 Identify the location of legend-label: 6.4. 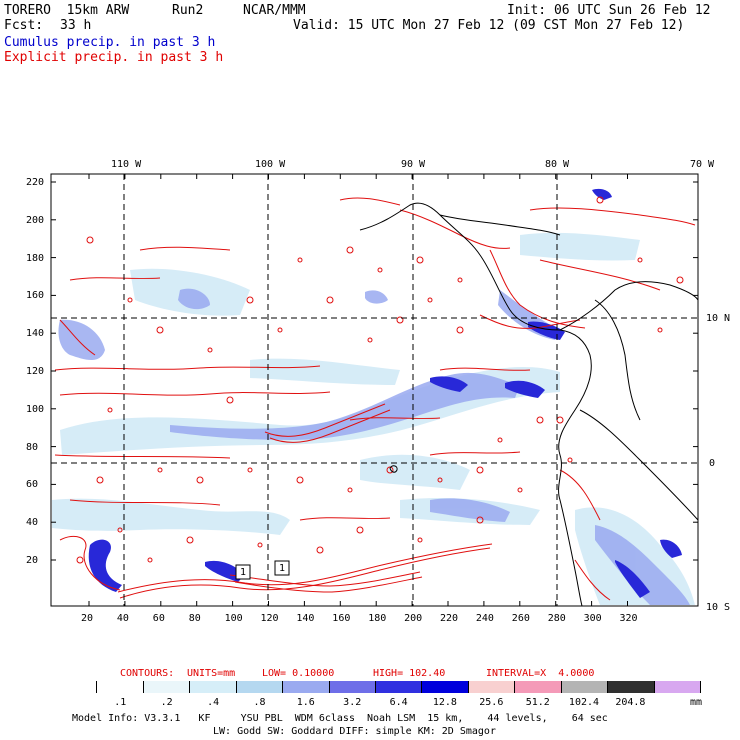
(398, 702).